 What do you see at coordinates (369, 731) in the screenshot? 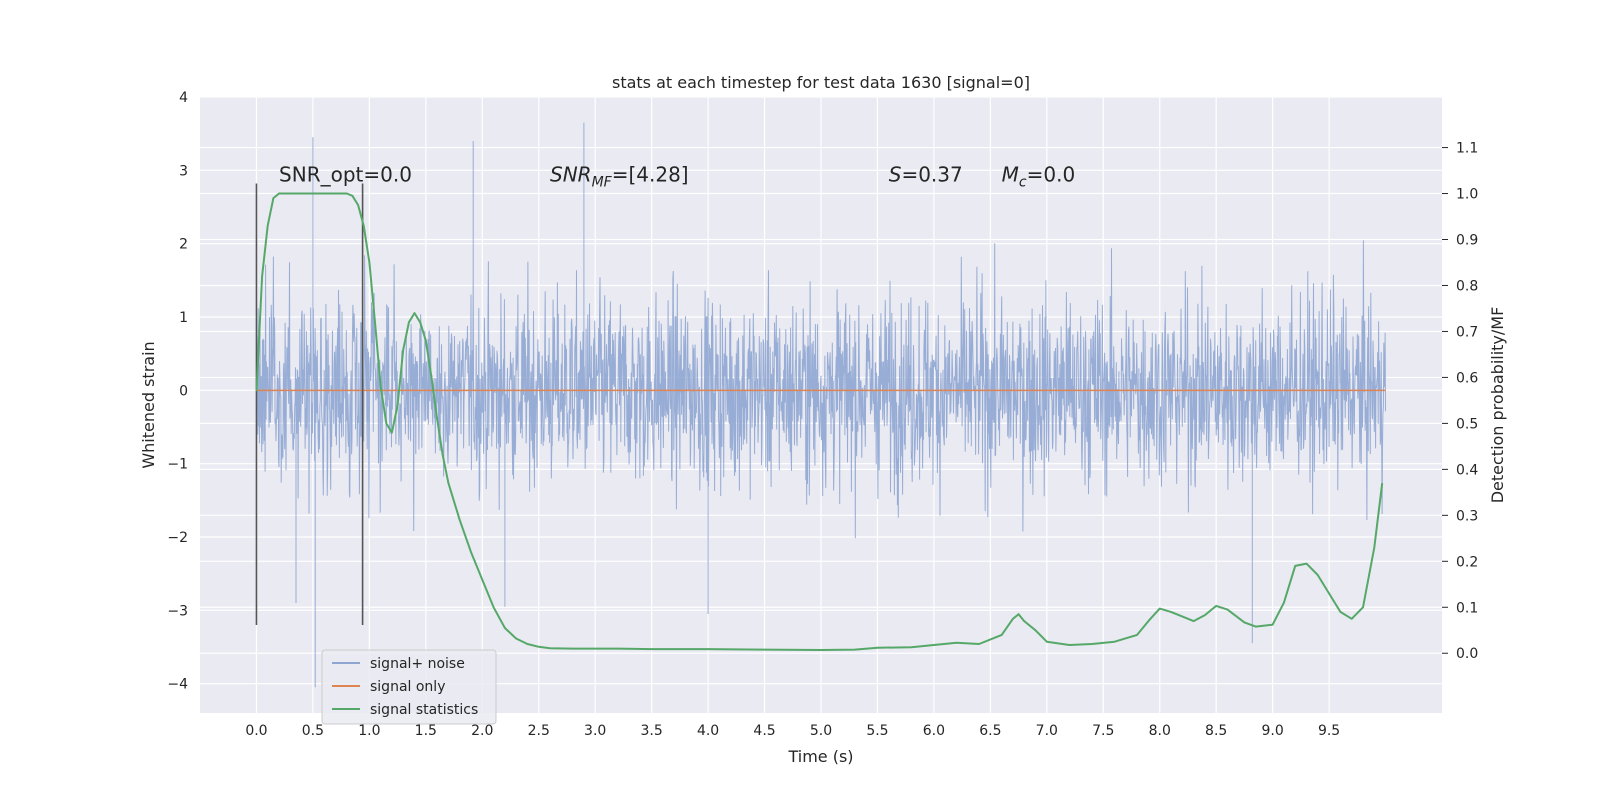
I see `x-tick-label: 1.0` at bounding box center [369, 731].